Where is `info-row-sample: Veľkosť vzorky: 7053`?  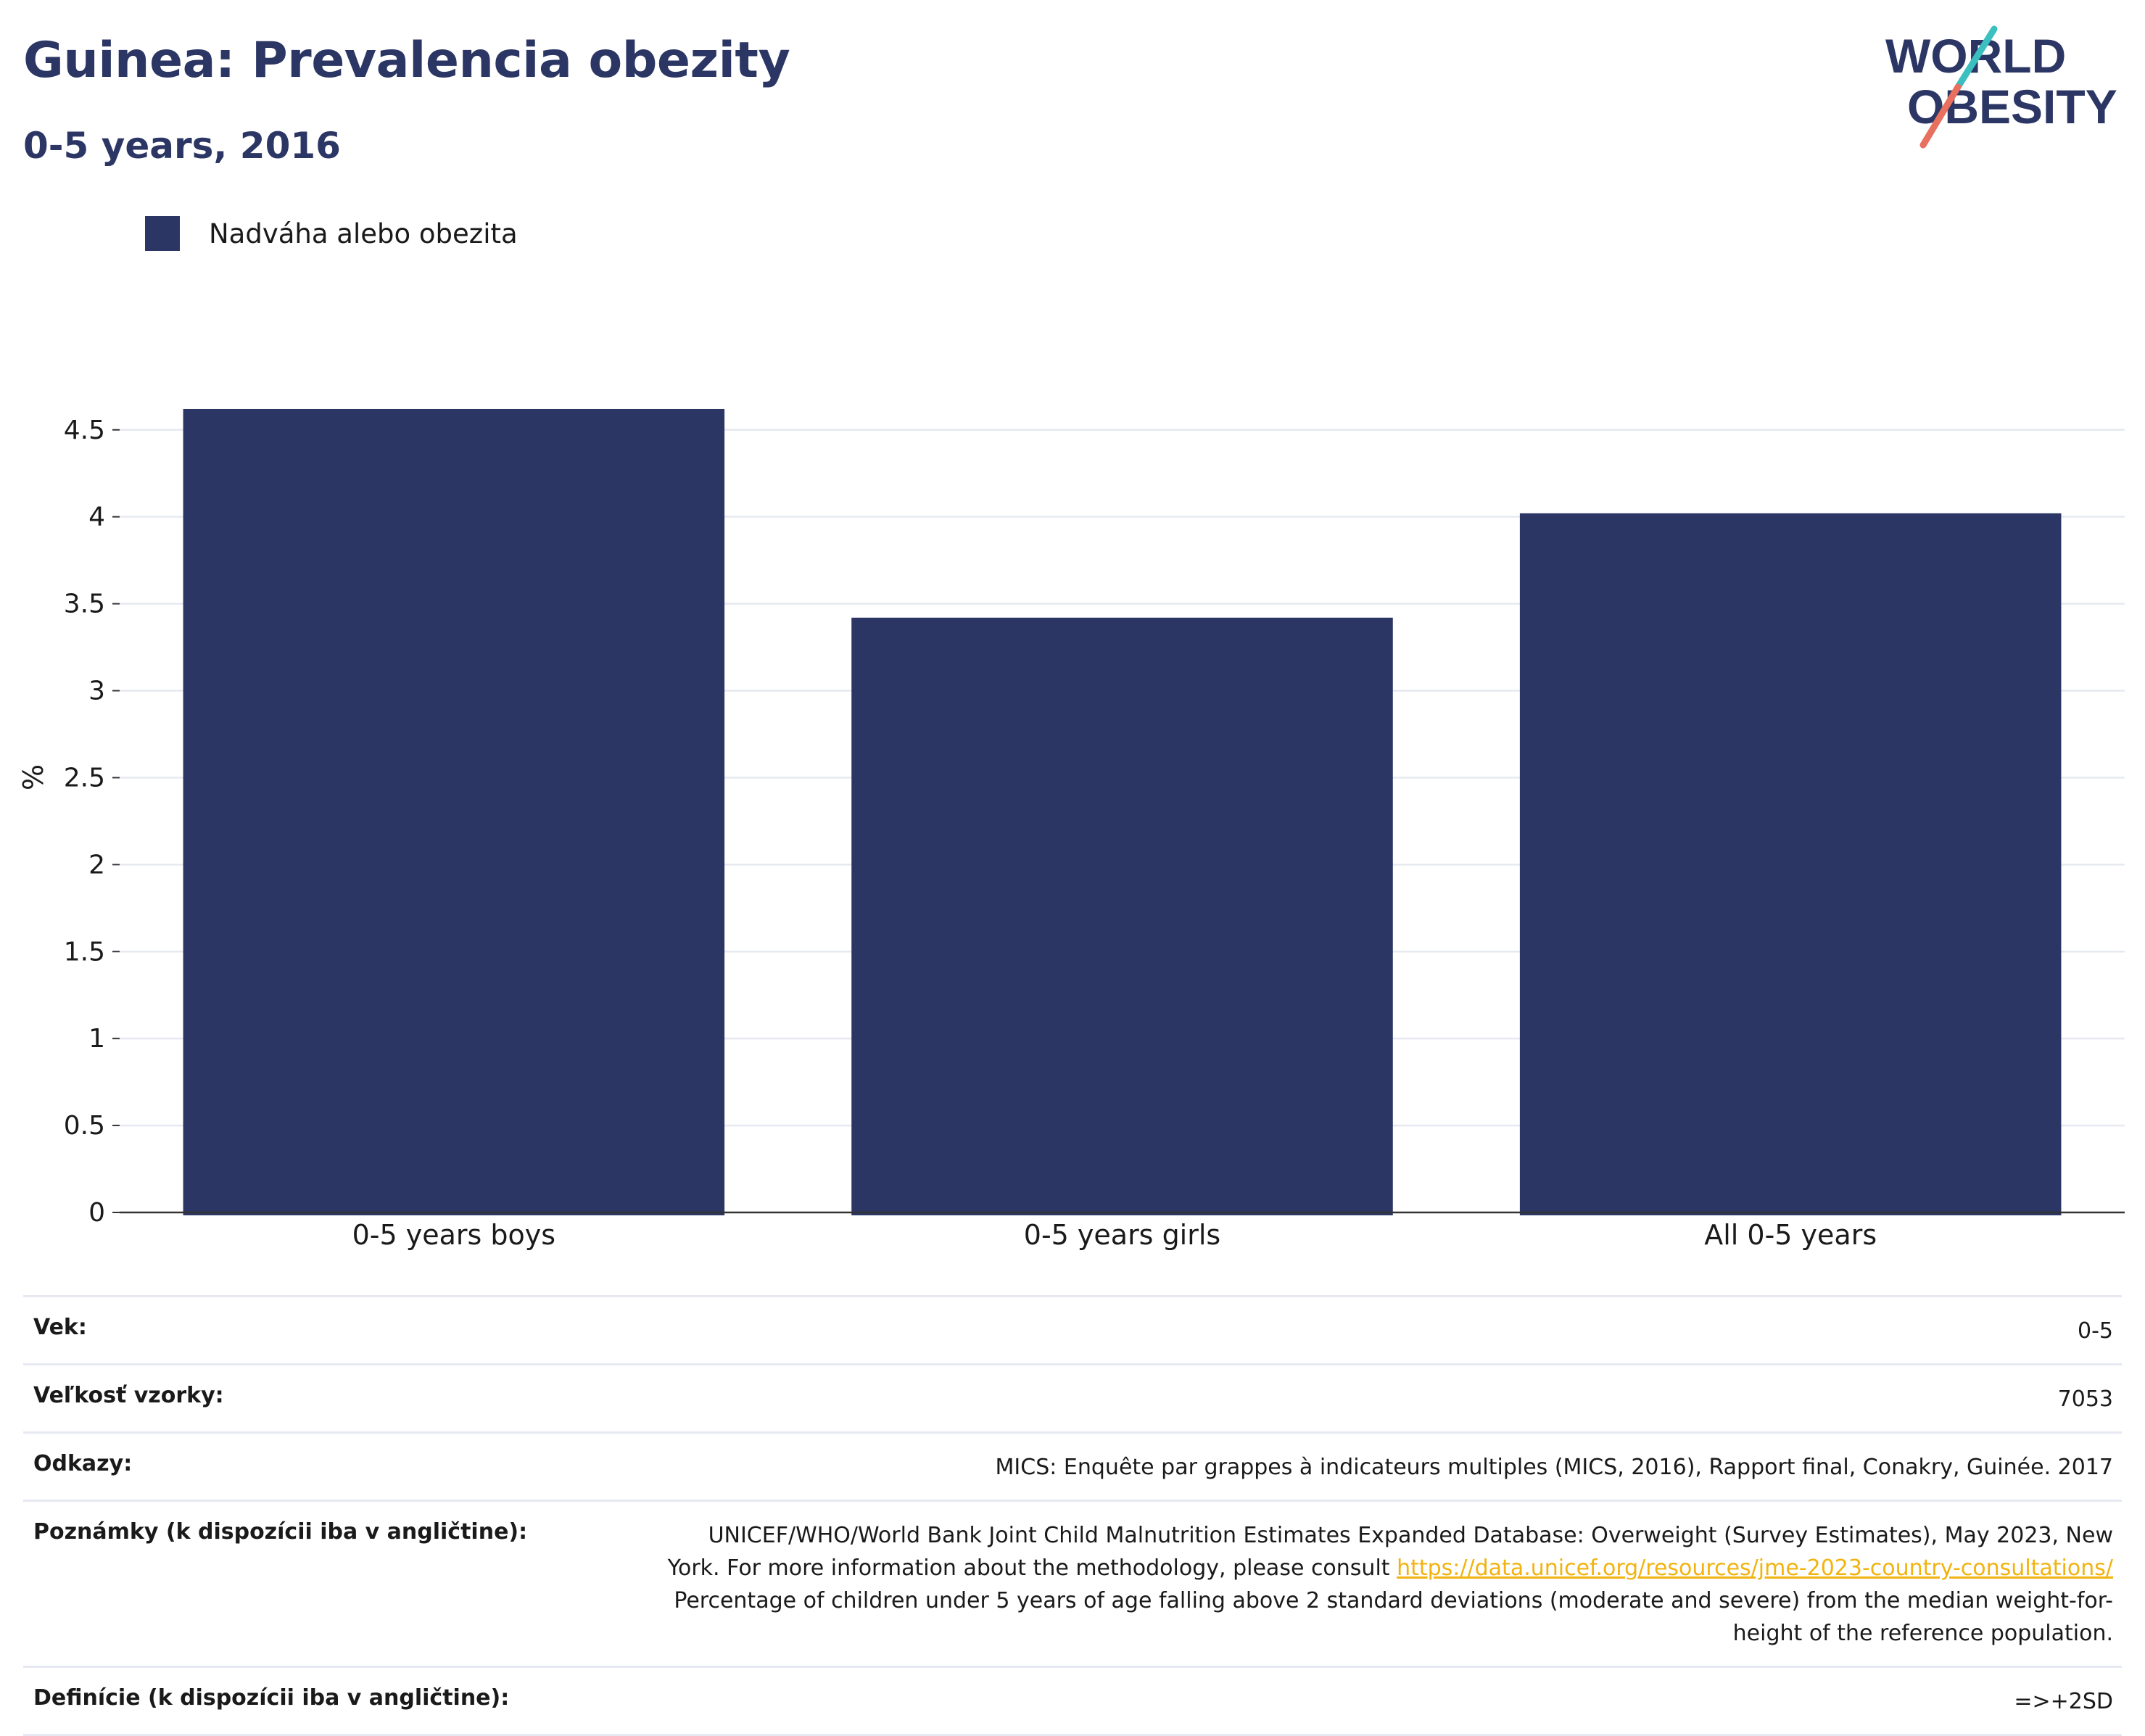
info-row-sample: Veľkosť vzorky: 7053 is located at coordinates (1072, 1397).